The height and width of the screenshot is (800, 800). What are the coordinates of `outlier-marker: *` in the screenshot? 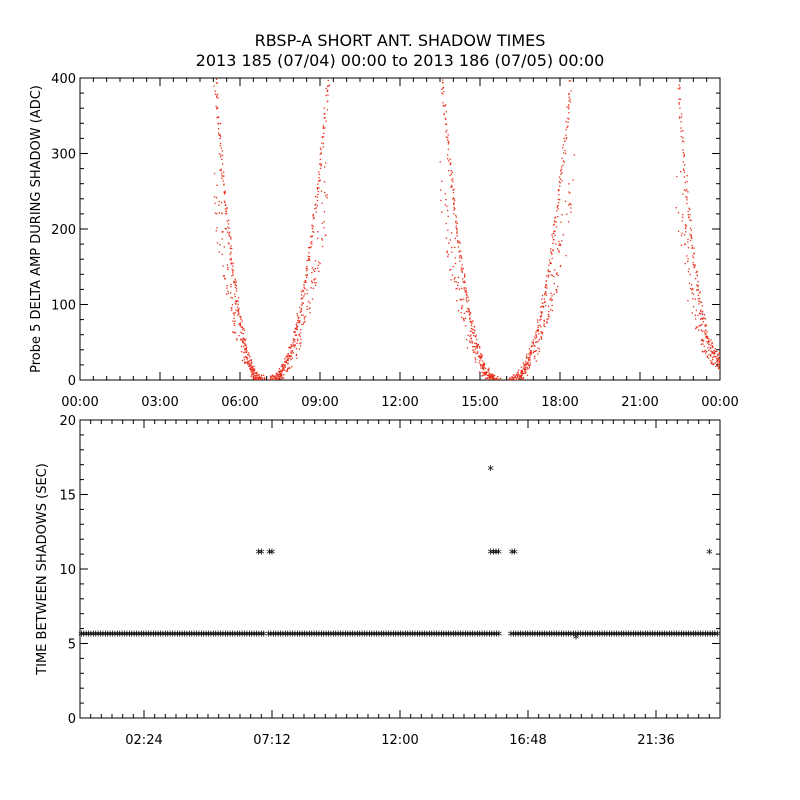 It's located at (493, 555).